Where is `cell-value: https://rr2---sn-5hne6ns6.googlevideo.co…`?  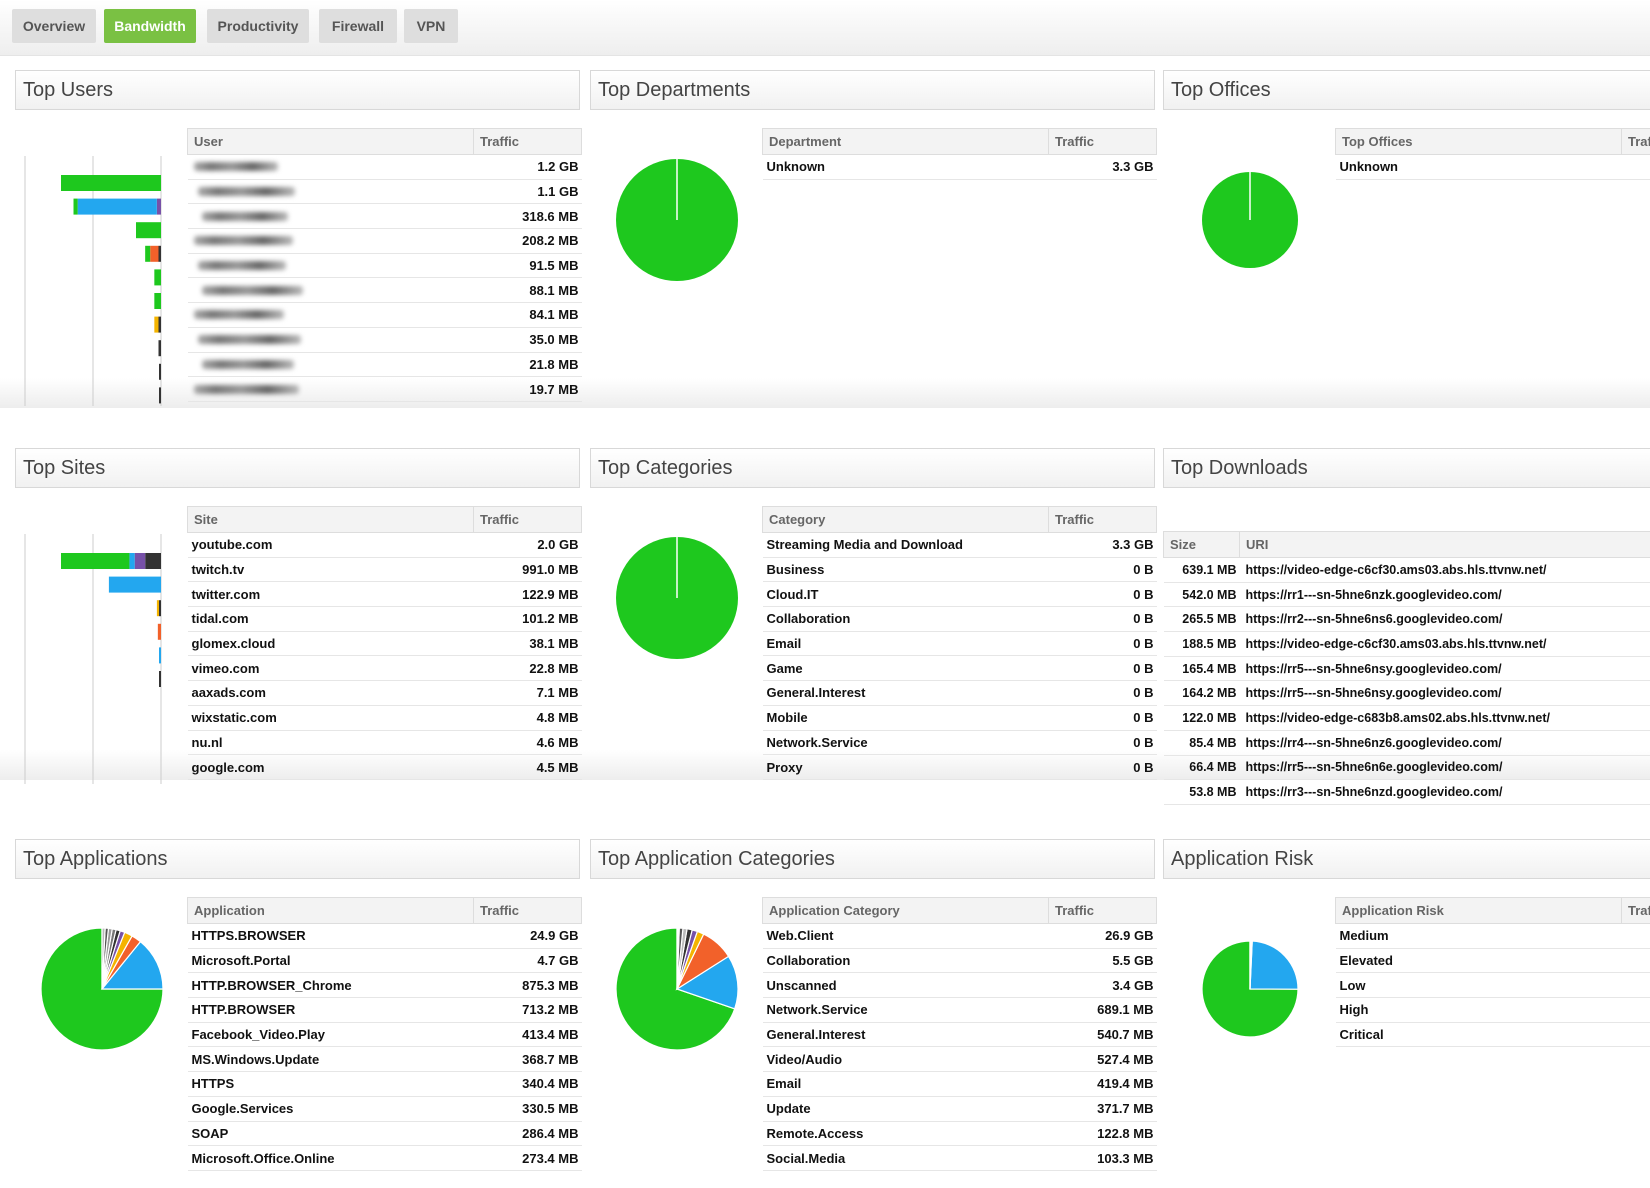 cell-value: https://rr2---sn-5hne6ns6.googlevideo.co… is located at coordinates (1444, 619).